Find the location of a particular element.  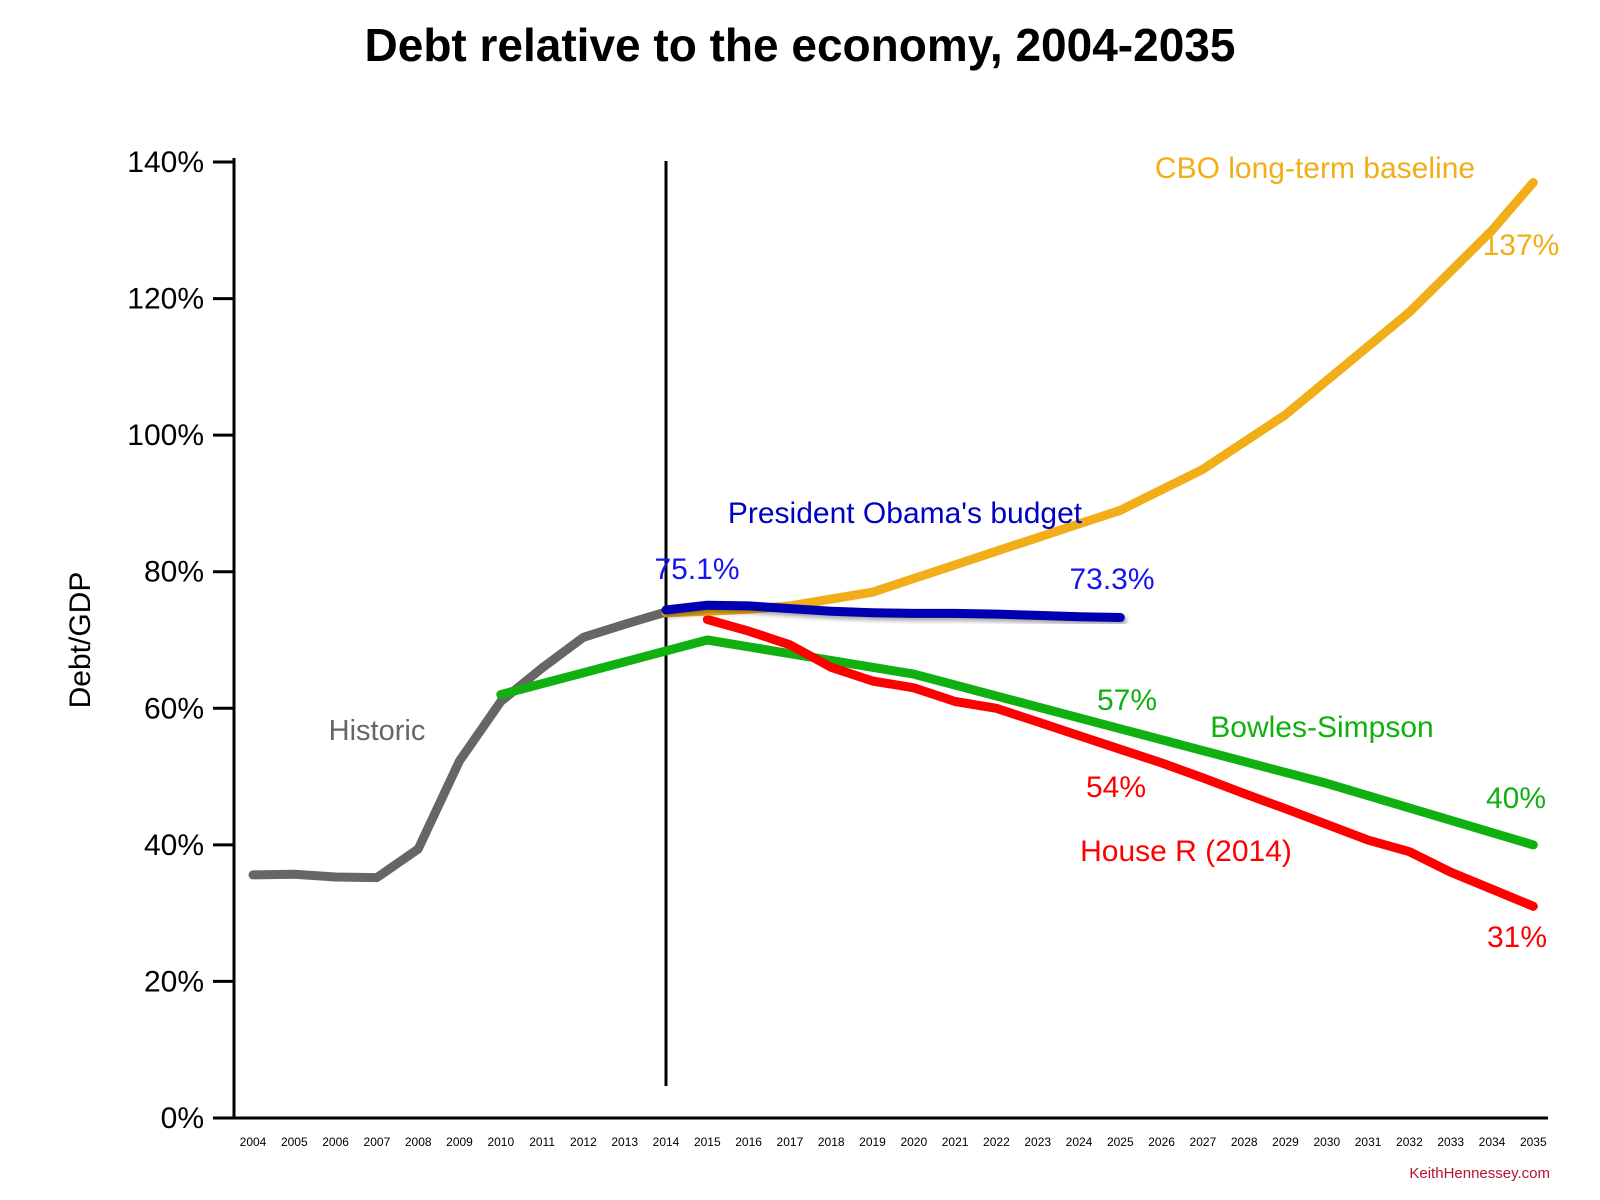

x-tick-label: 2006 is located at coordinates (335, 1142).